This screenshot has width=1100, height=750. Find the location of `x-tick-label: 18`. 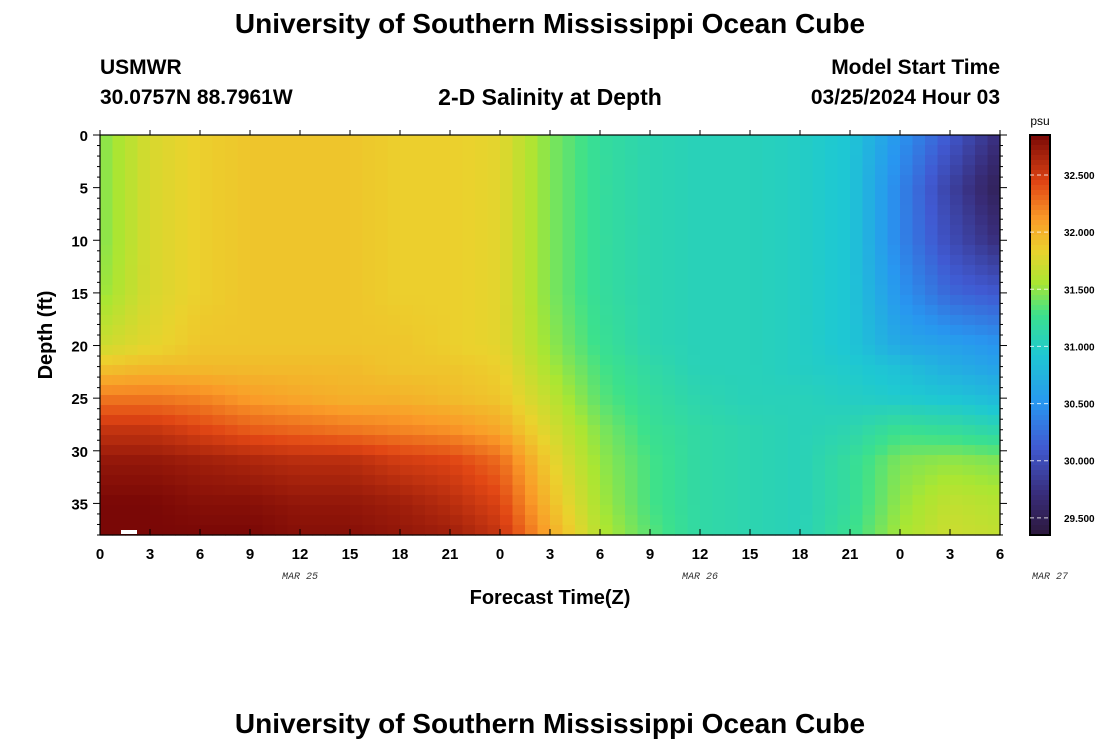

x-tick-label: 18 is located at coordinates (400, 554).